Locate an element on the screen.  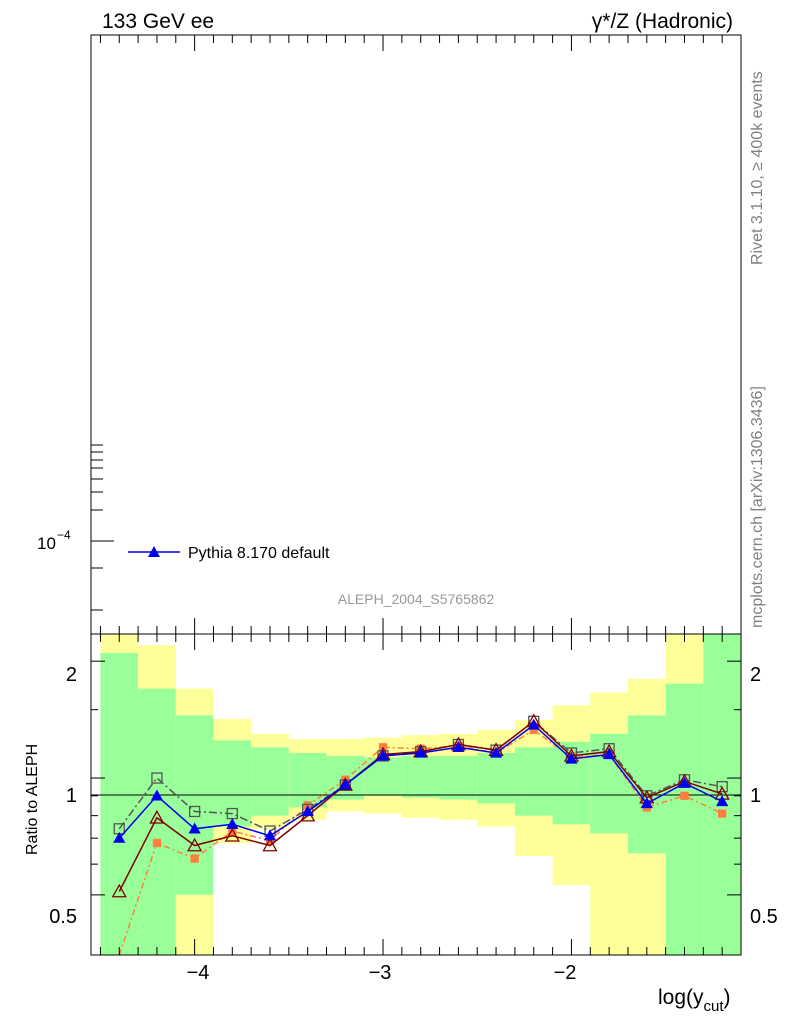
x-axis-label-sub: cut is located at coordinates (714, 1006).